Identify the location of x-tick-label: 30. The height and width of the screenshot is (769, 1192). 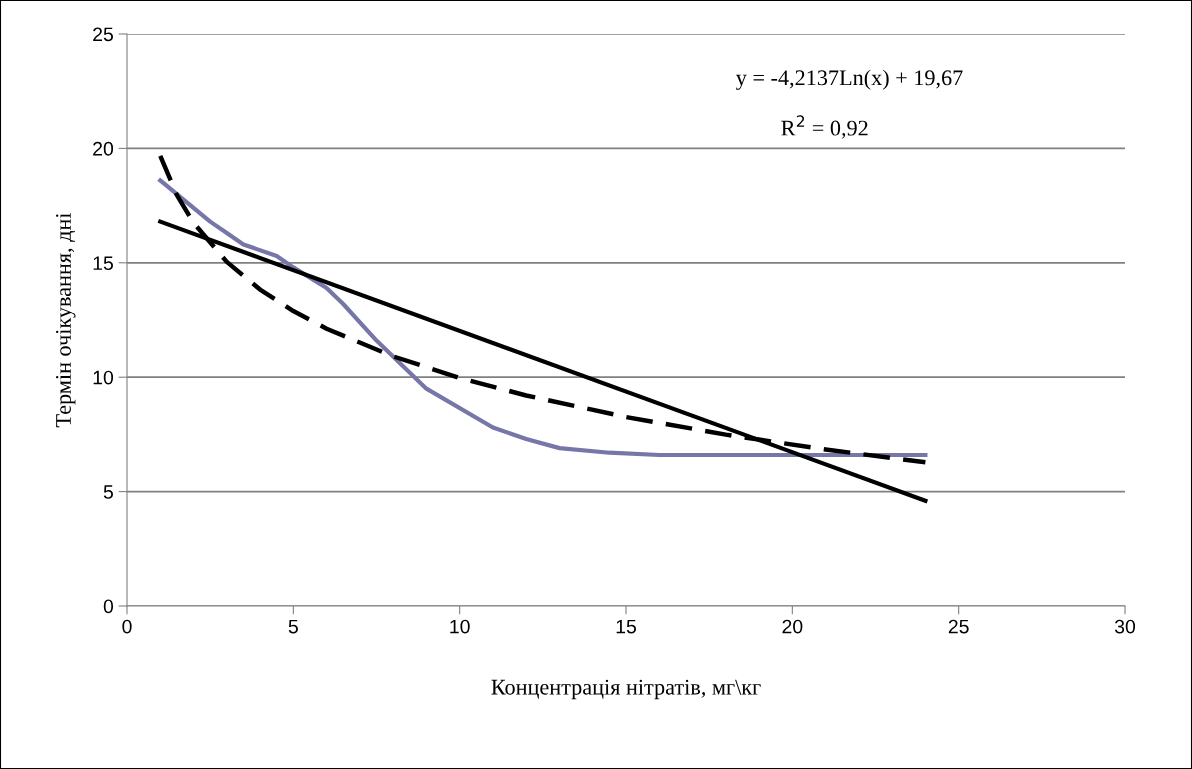
(1125, 626).